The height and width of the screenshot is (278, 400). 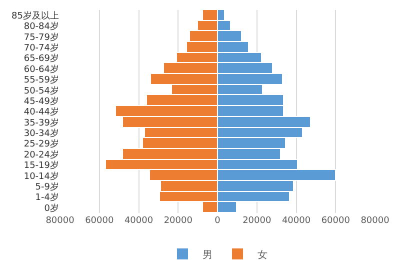 I want to click on y-tick-label: 60-64岁, so click(x=41, y=69).